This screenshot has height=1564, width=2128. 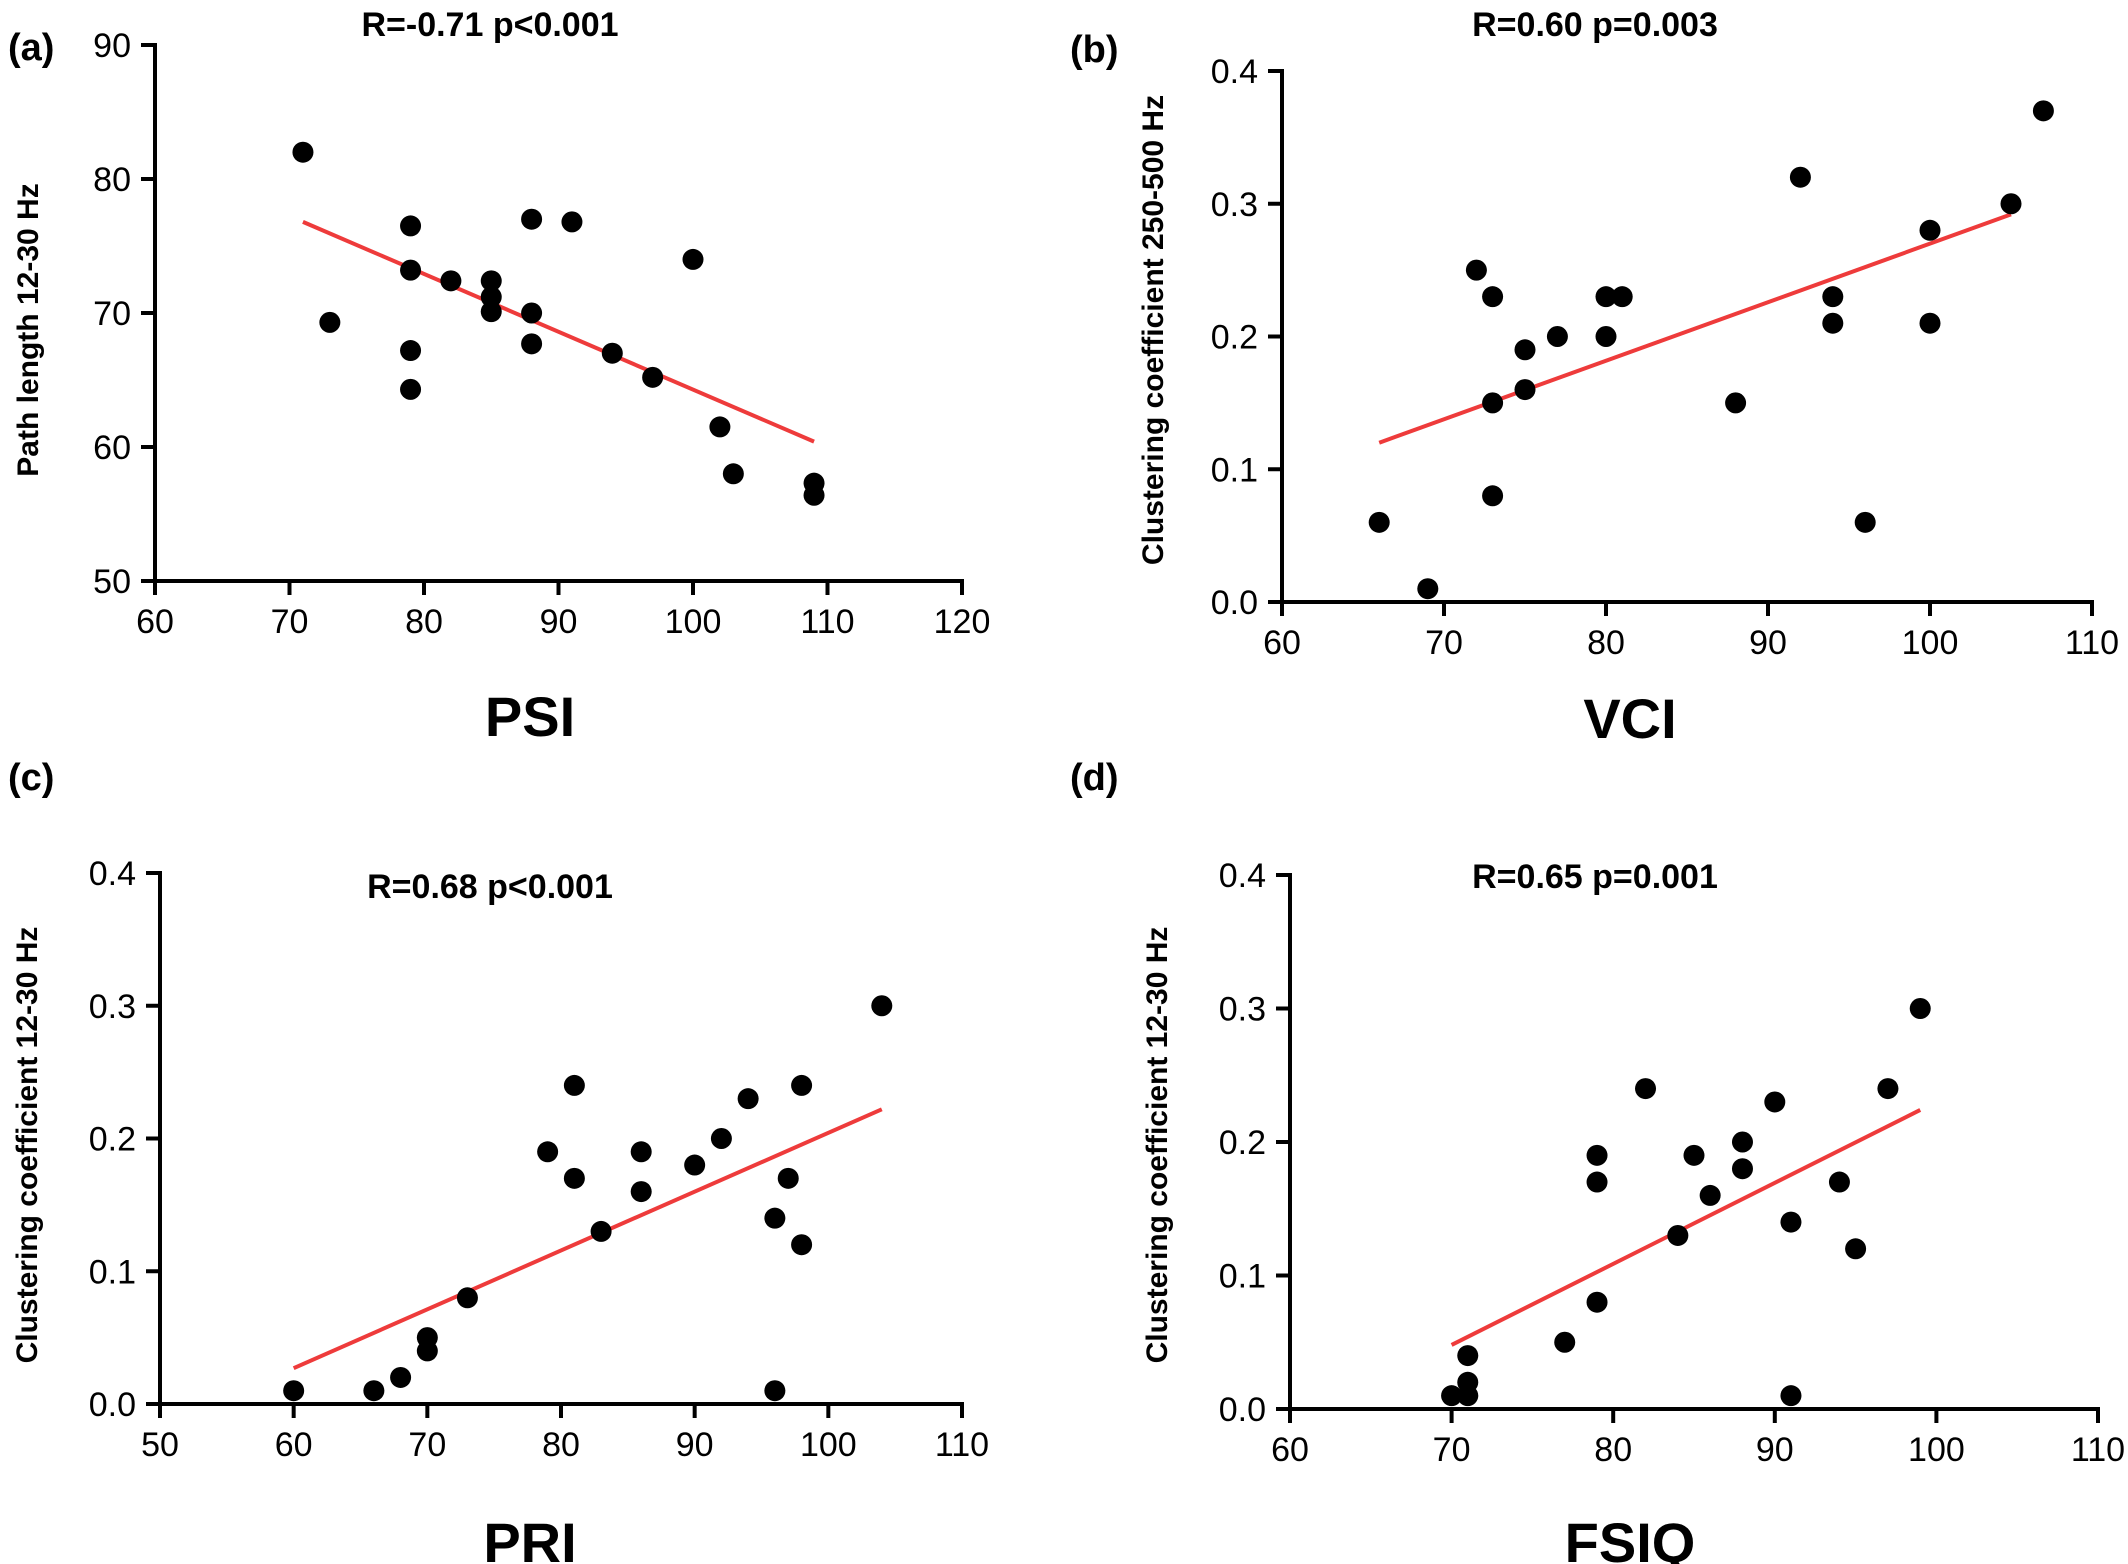 I want to click on y-tick-label: 90, so click(x=112, y=46).